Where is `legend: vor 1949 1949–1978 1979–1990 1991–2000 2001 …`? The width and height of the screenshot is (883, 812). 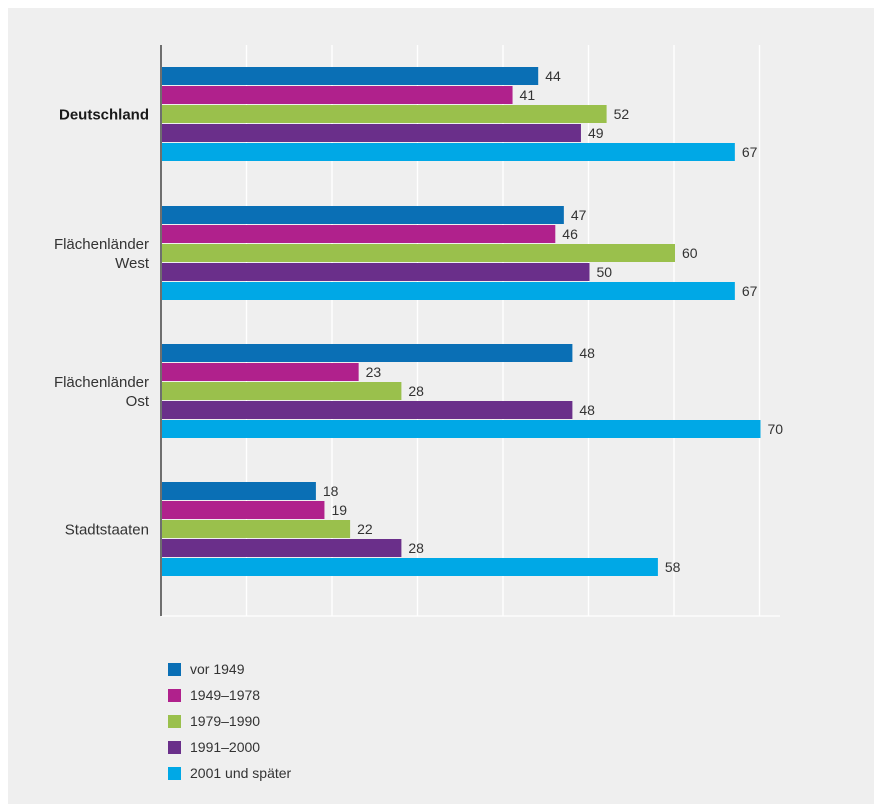
legend: vor 1949 1949–1978 1979–1990 1991–2000 2001 … is located at coordinates (229, 721).